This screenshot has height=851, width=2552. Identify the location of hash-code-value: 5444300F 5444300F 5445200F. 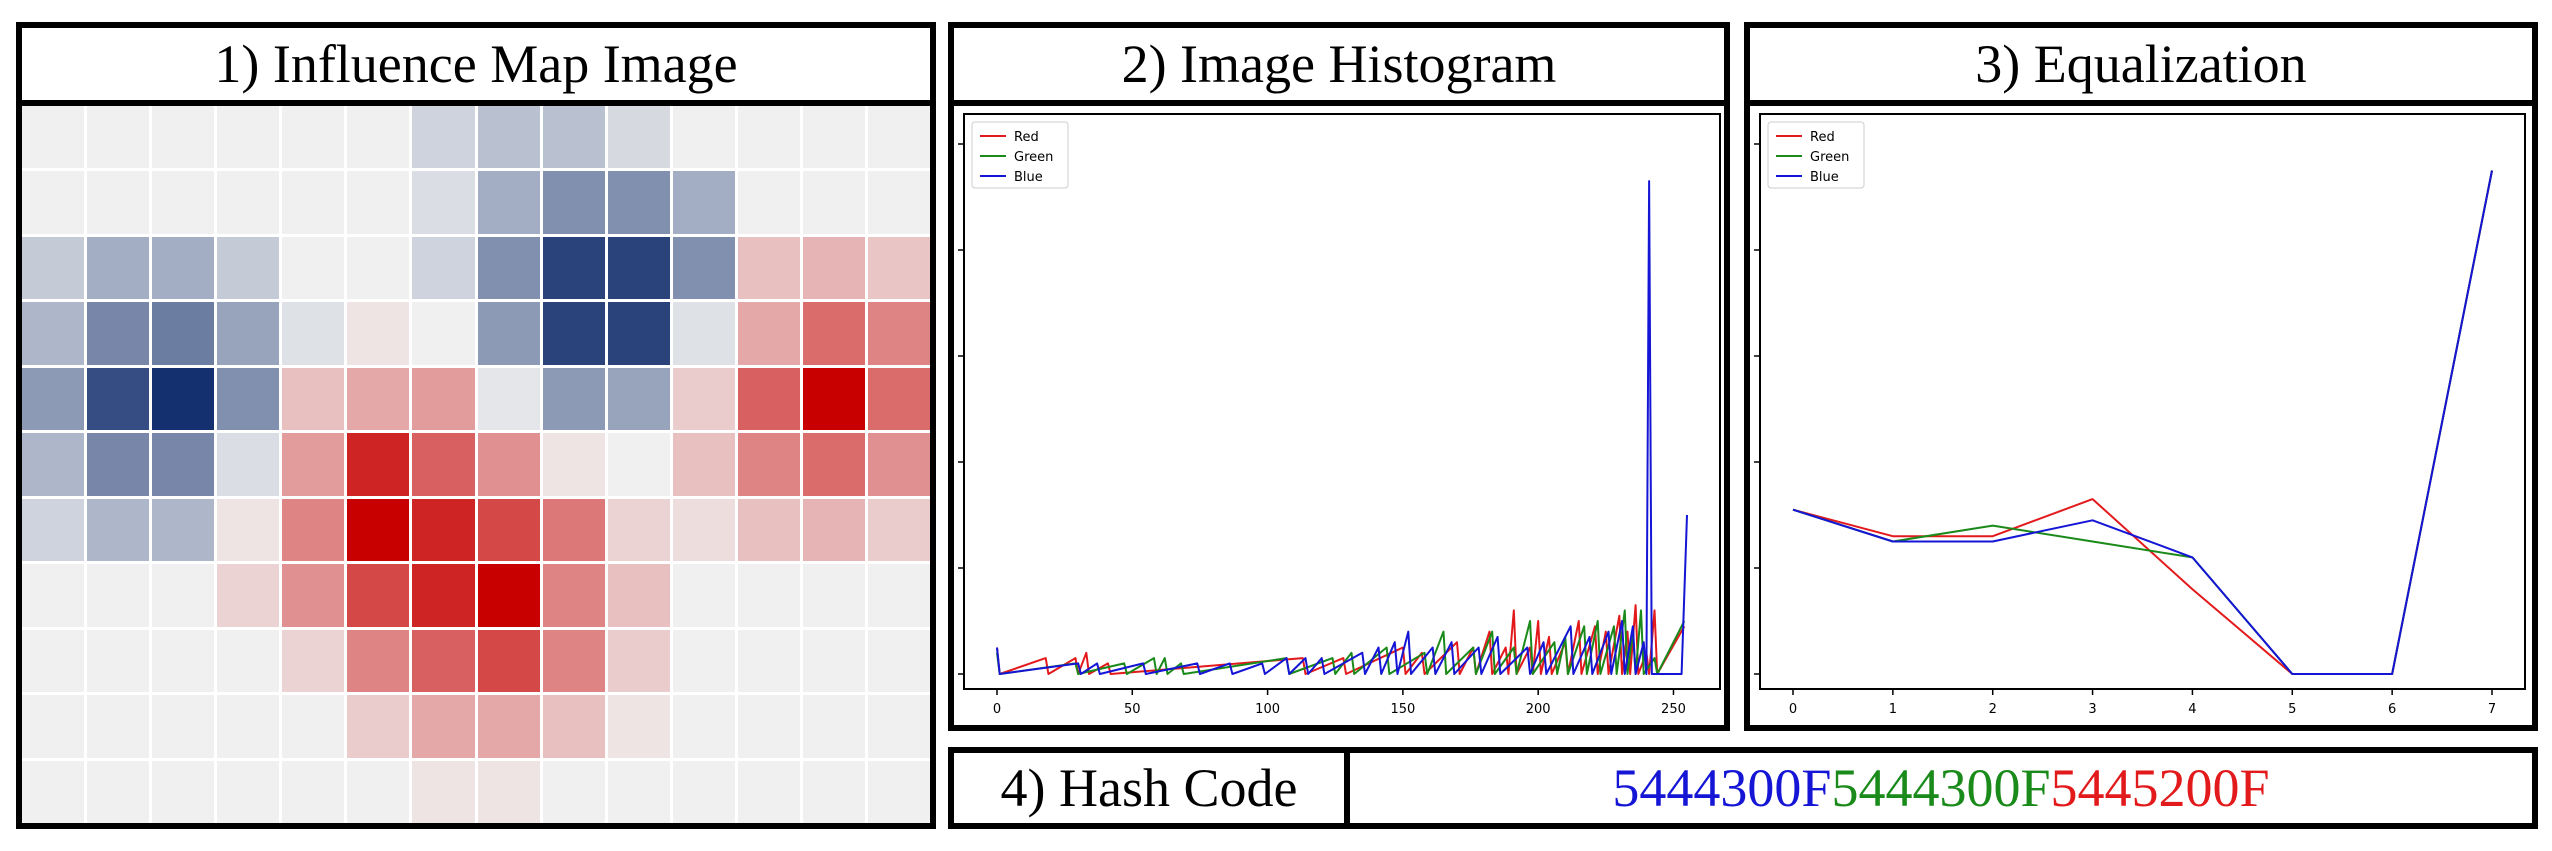
(1941, 788).